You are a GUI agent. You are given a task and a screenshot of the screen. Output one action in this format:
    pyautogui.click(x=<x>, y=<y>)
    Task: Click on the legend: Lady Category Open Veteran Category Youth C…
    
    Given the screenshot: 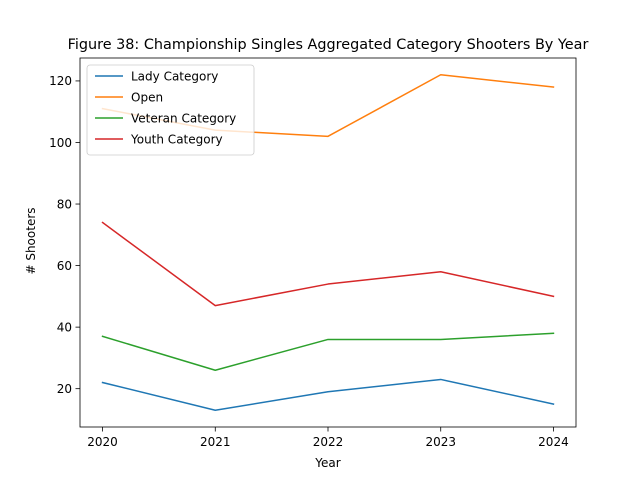 What is the action you would take?
    pyautogui.click(x=170, y=110)
    